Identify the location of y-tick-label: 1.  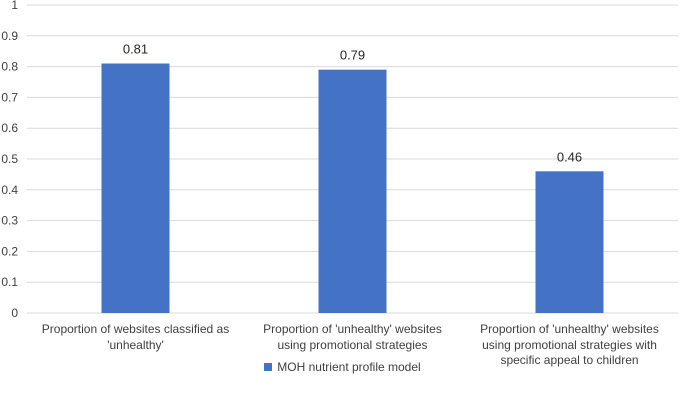
(14, 6).